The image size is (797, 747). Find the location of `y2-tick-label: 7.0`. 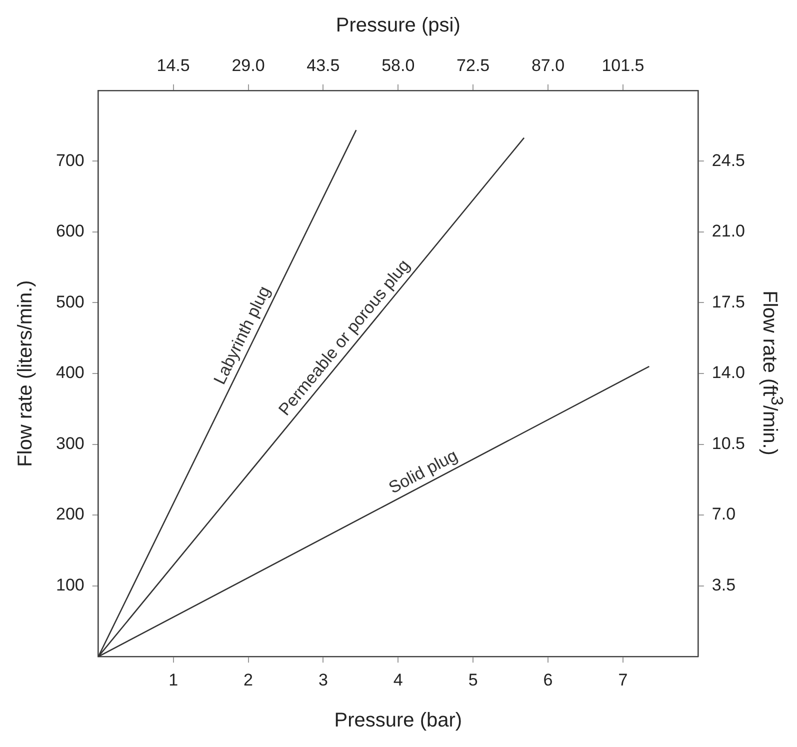

y2-tick-label: 7.0 is located at coordinates (724, 514).